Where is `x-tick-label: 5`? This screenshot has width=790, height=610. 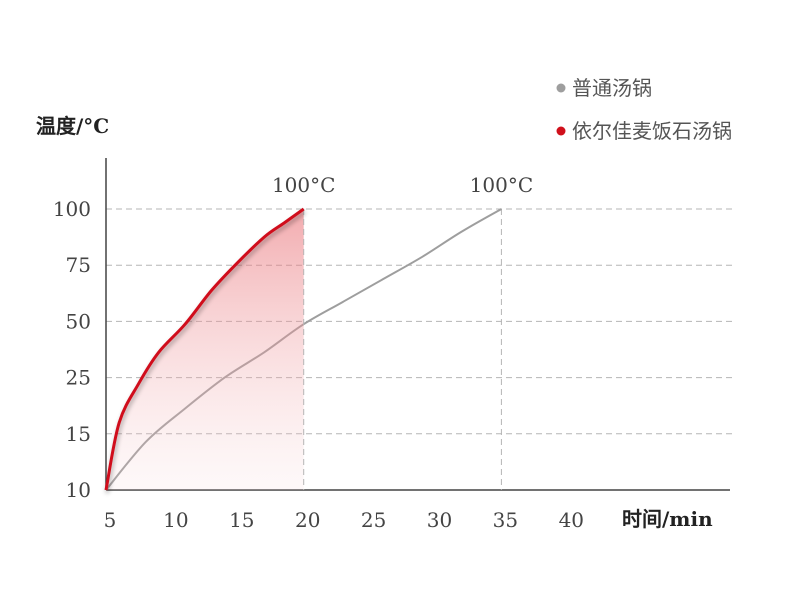
x-tick-label: 5 is located at coordinates (110, 520).